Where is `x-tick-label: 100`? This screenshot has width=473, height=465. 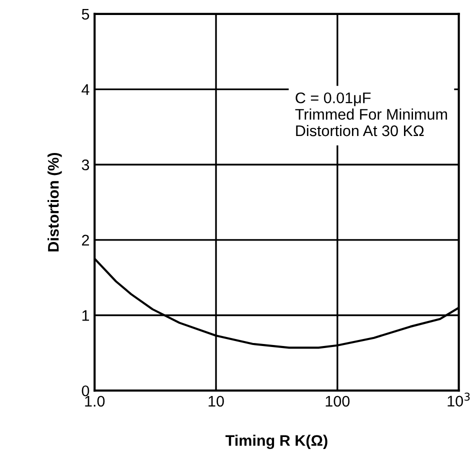 x-tick-label: 100 is located at coordinates (338, 401).